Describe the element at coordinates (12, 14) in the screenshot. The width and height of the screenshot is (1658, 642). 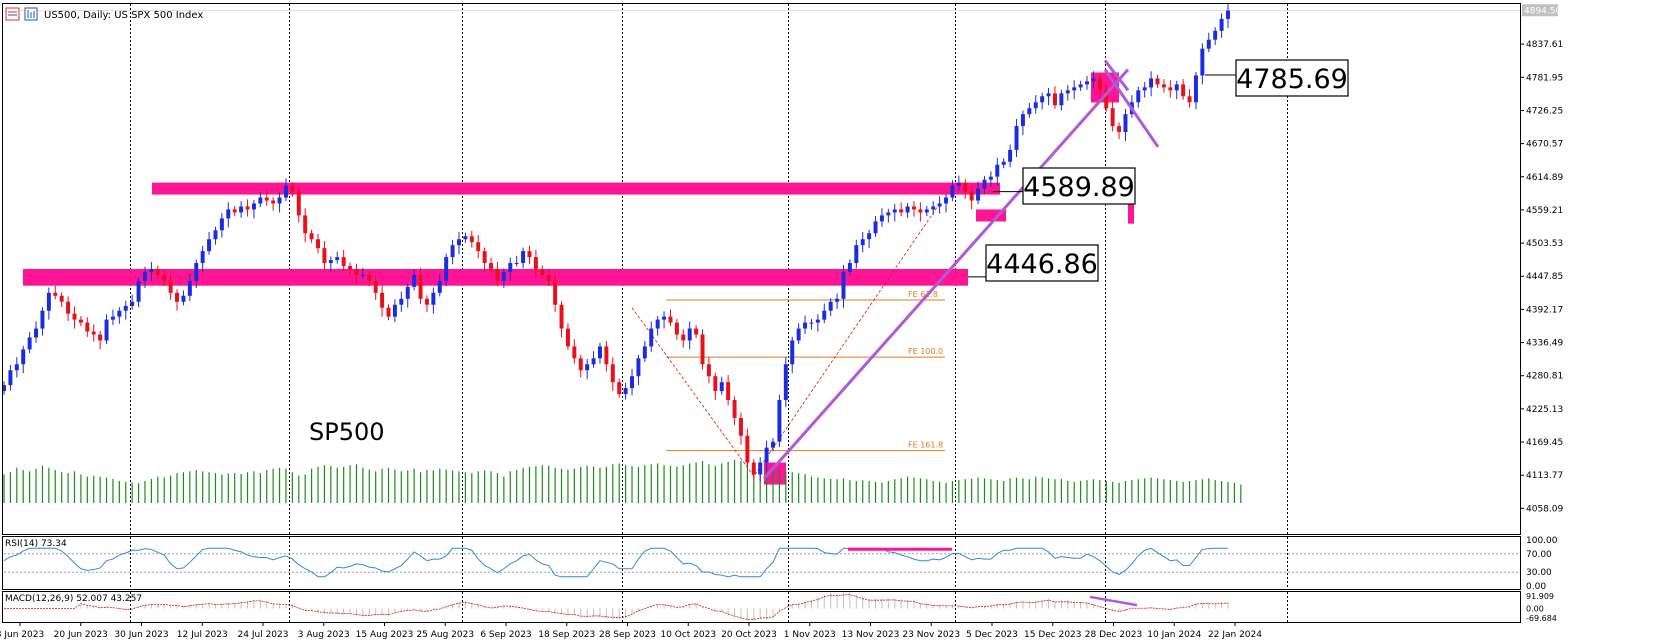
I see `chart-window-icon` at that location.